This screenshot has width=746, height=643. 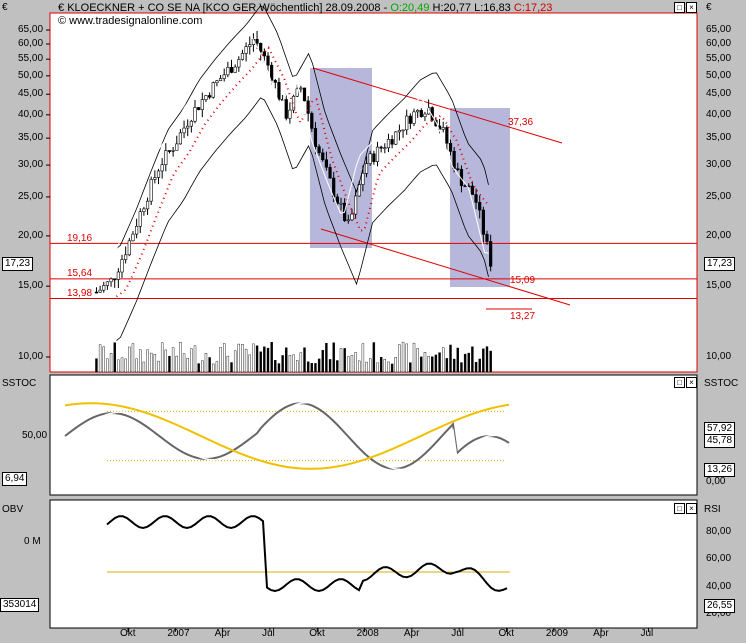 I want to click on credit-text: © www.tradesignalonline.com, so click(x=130, y=21).